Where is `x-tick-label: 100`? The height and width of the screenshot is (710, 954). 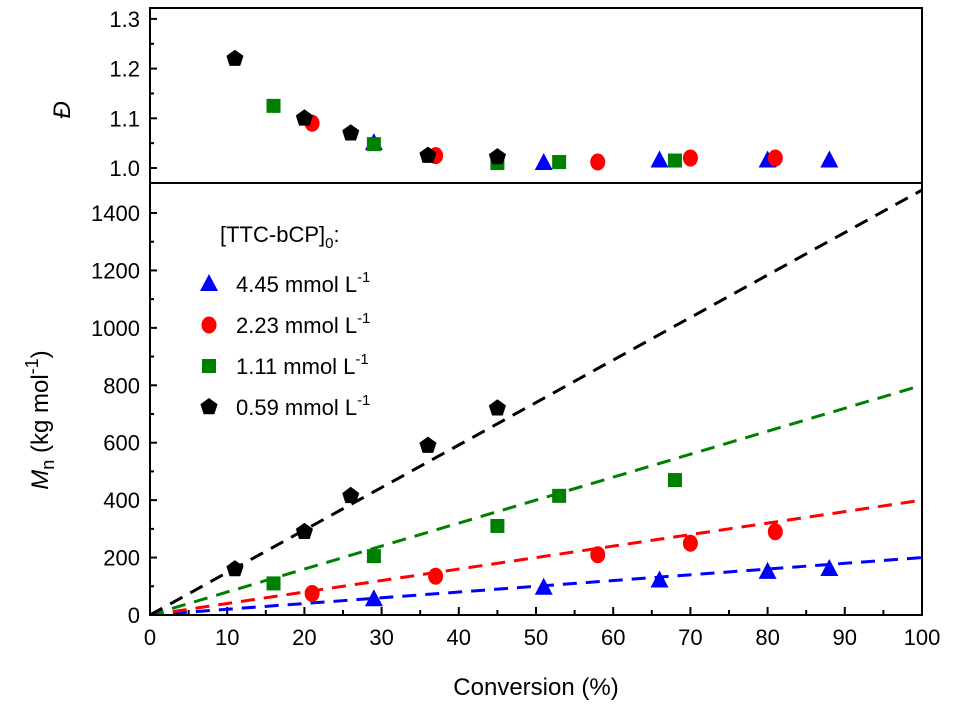 x-tick-label: 100 is located at coordinates (922, 637).